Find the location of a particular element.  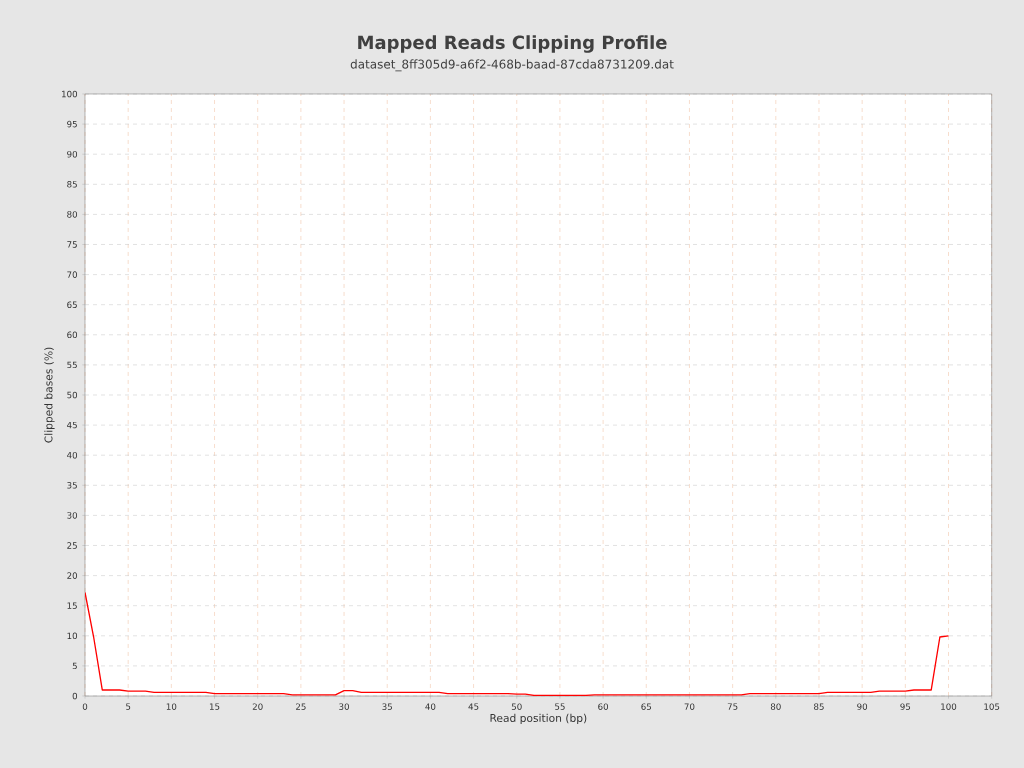

y-tick-label: 5 is located at coordinates (74, 666).